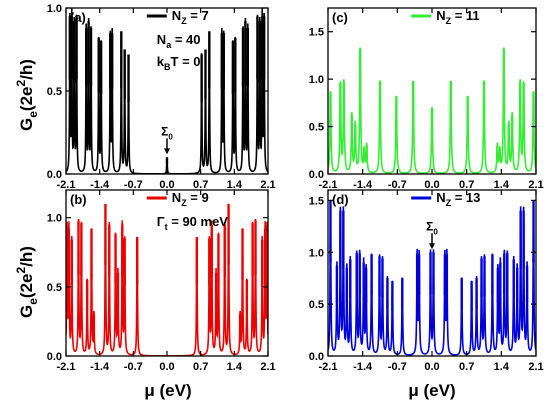  I want to click on legend-text-value: = 13, so click(465, 197).